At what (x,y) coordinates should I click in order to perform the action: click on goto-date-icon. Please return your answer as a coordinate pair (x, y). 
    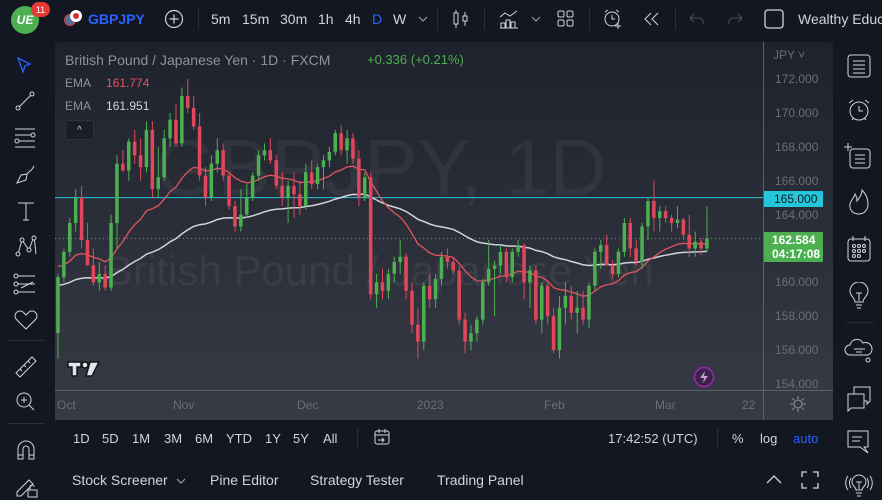
    Looking at the image, I should click on (382, 437).